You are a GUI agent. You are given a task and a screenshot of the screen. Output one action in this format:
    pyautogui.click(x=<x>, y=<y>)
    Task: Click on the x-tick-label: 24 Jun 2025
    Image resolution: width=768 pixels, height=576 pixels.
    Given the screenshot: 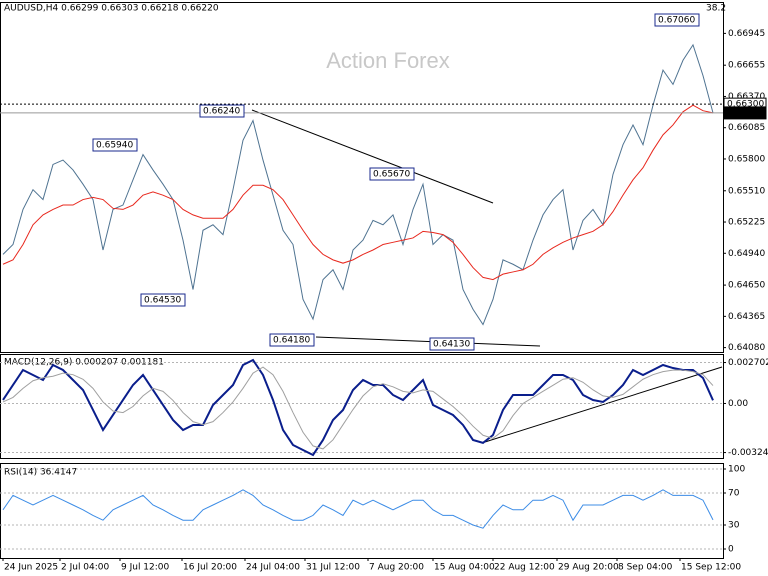 What is the action you would take?
    pyautogui.click(x=31, y=568)
    